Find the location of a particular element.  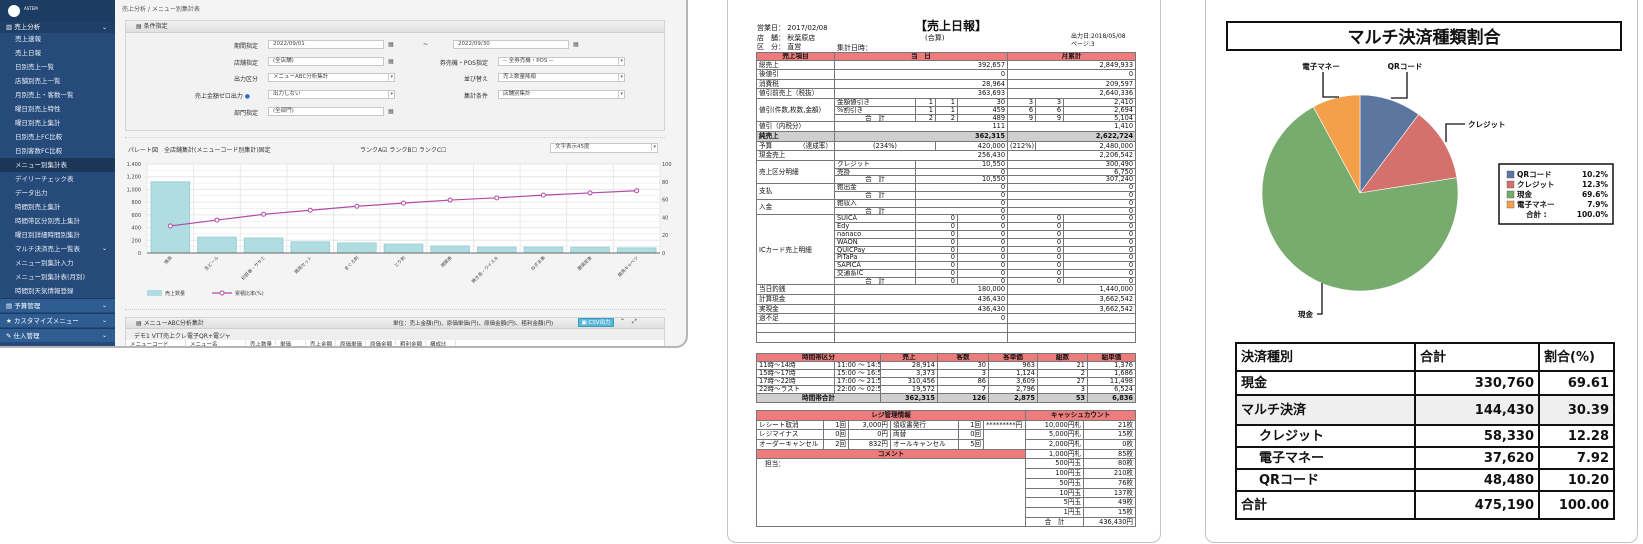

sidebar-section: ▤ 予算管理 ⌄ is located at coordinates (57, 305).